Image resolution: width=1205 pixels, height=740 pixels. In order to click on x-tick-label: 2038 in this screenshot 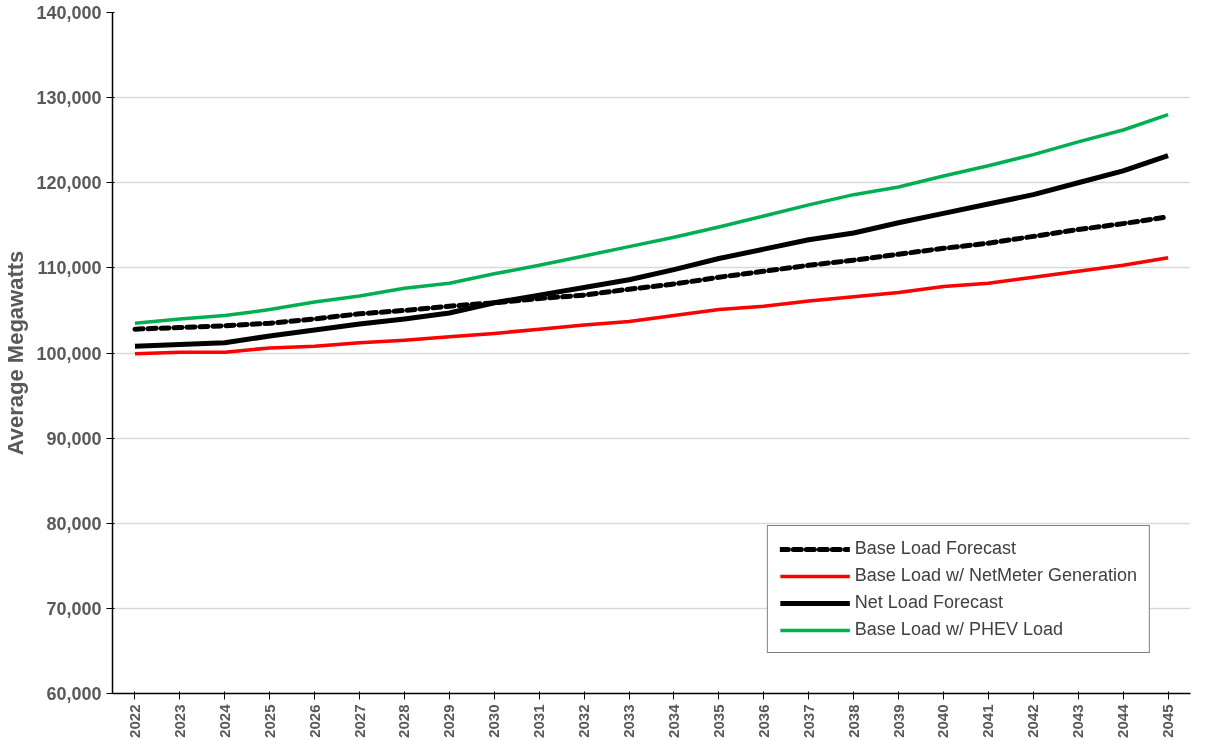, I will do `click(853, 721)`.